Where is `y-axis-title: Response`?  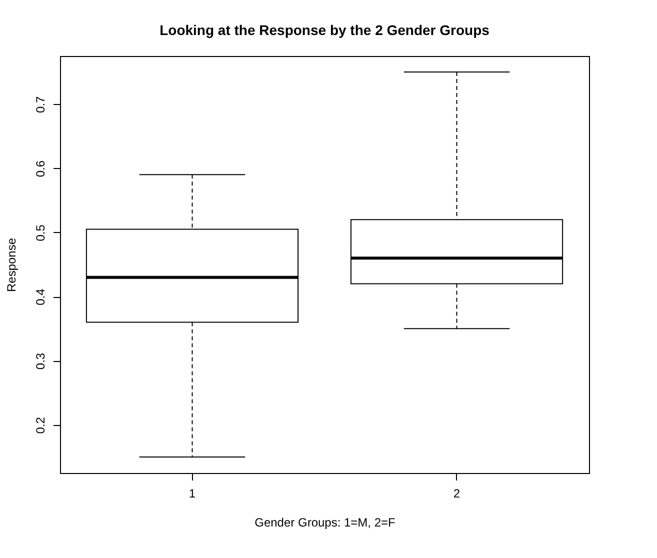 y-axis-title: Response is located at coordinates (11, 265).